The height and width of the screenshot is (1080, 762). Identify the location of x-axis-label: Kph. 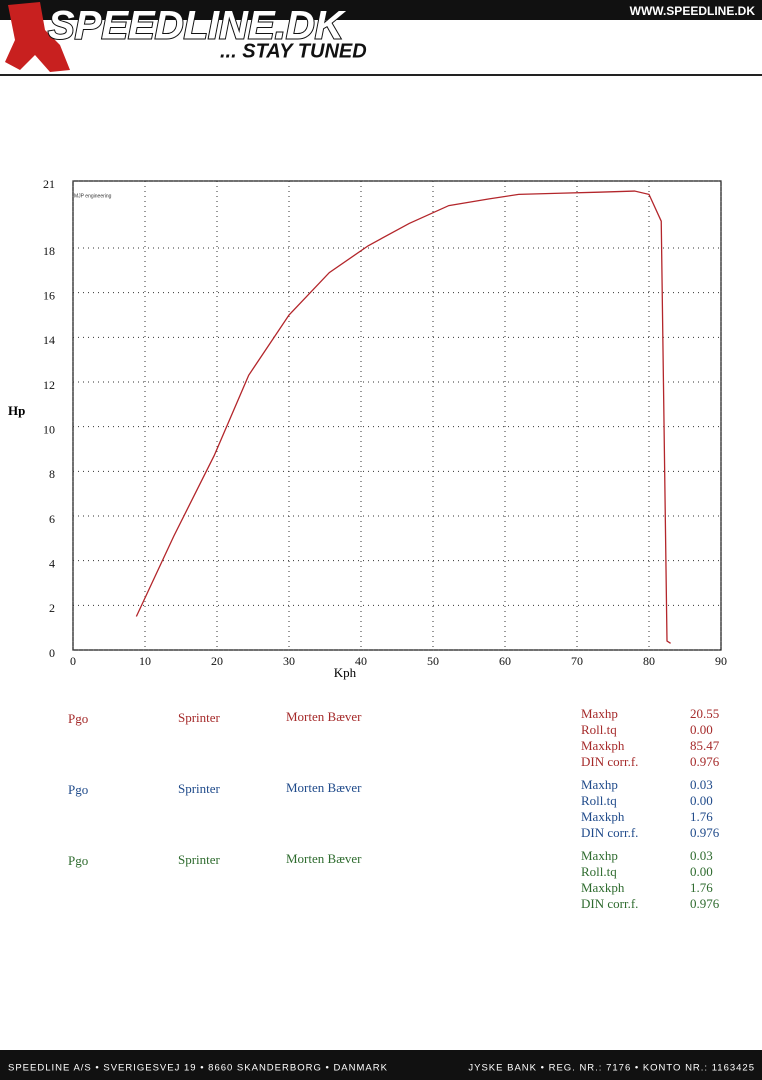
(345, 672).